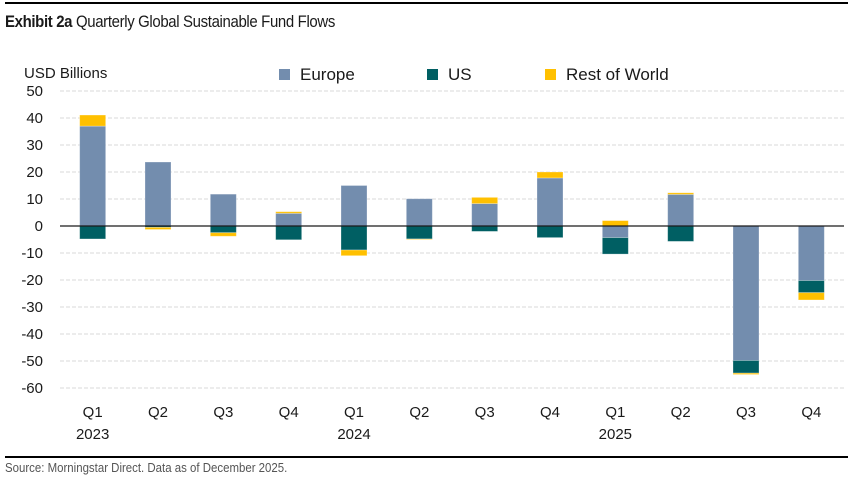  Describe the element at coordinates (32, 361) in the screenshot. I see `y-tick-label: -50` at that location.